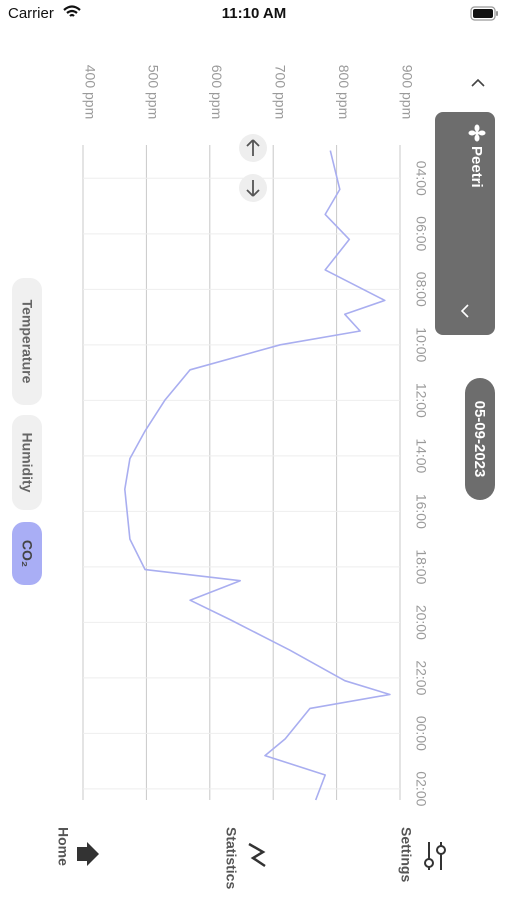  Describe the element at coordinates (421, 455) in the screenshot. I see `x-tick-label: 14:00` at that location.